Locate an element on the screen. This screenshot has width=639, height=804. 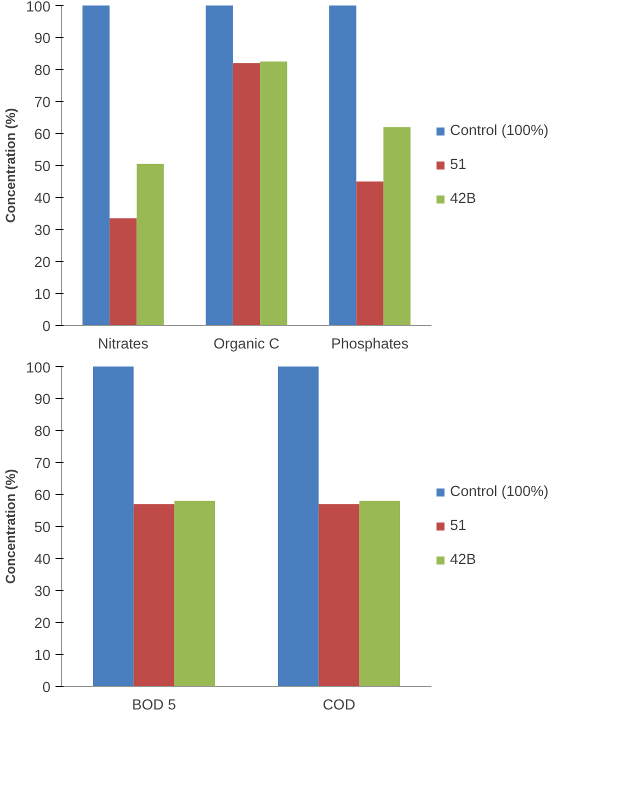
x-tick-label: COD is located at coordinates (339, 706).